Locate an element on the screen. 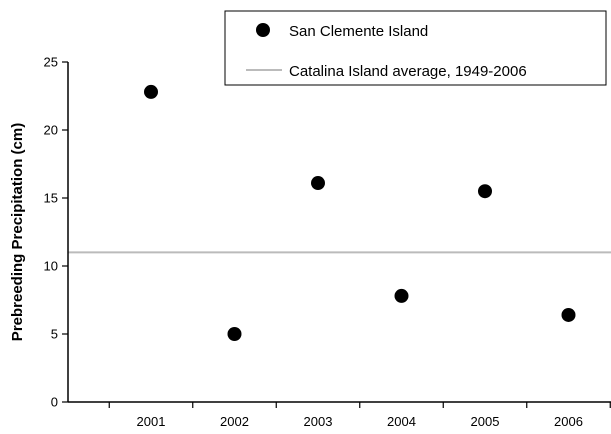 This screenshot has width=611, height=434. legend-label-san-clemente: San Clemente Island is located at coordinates (358, 31).